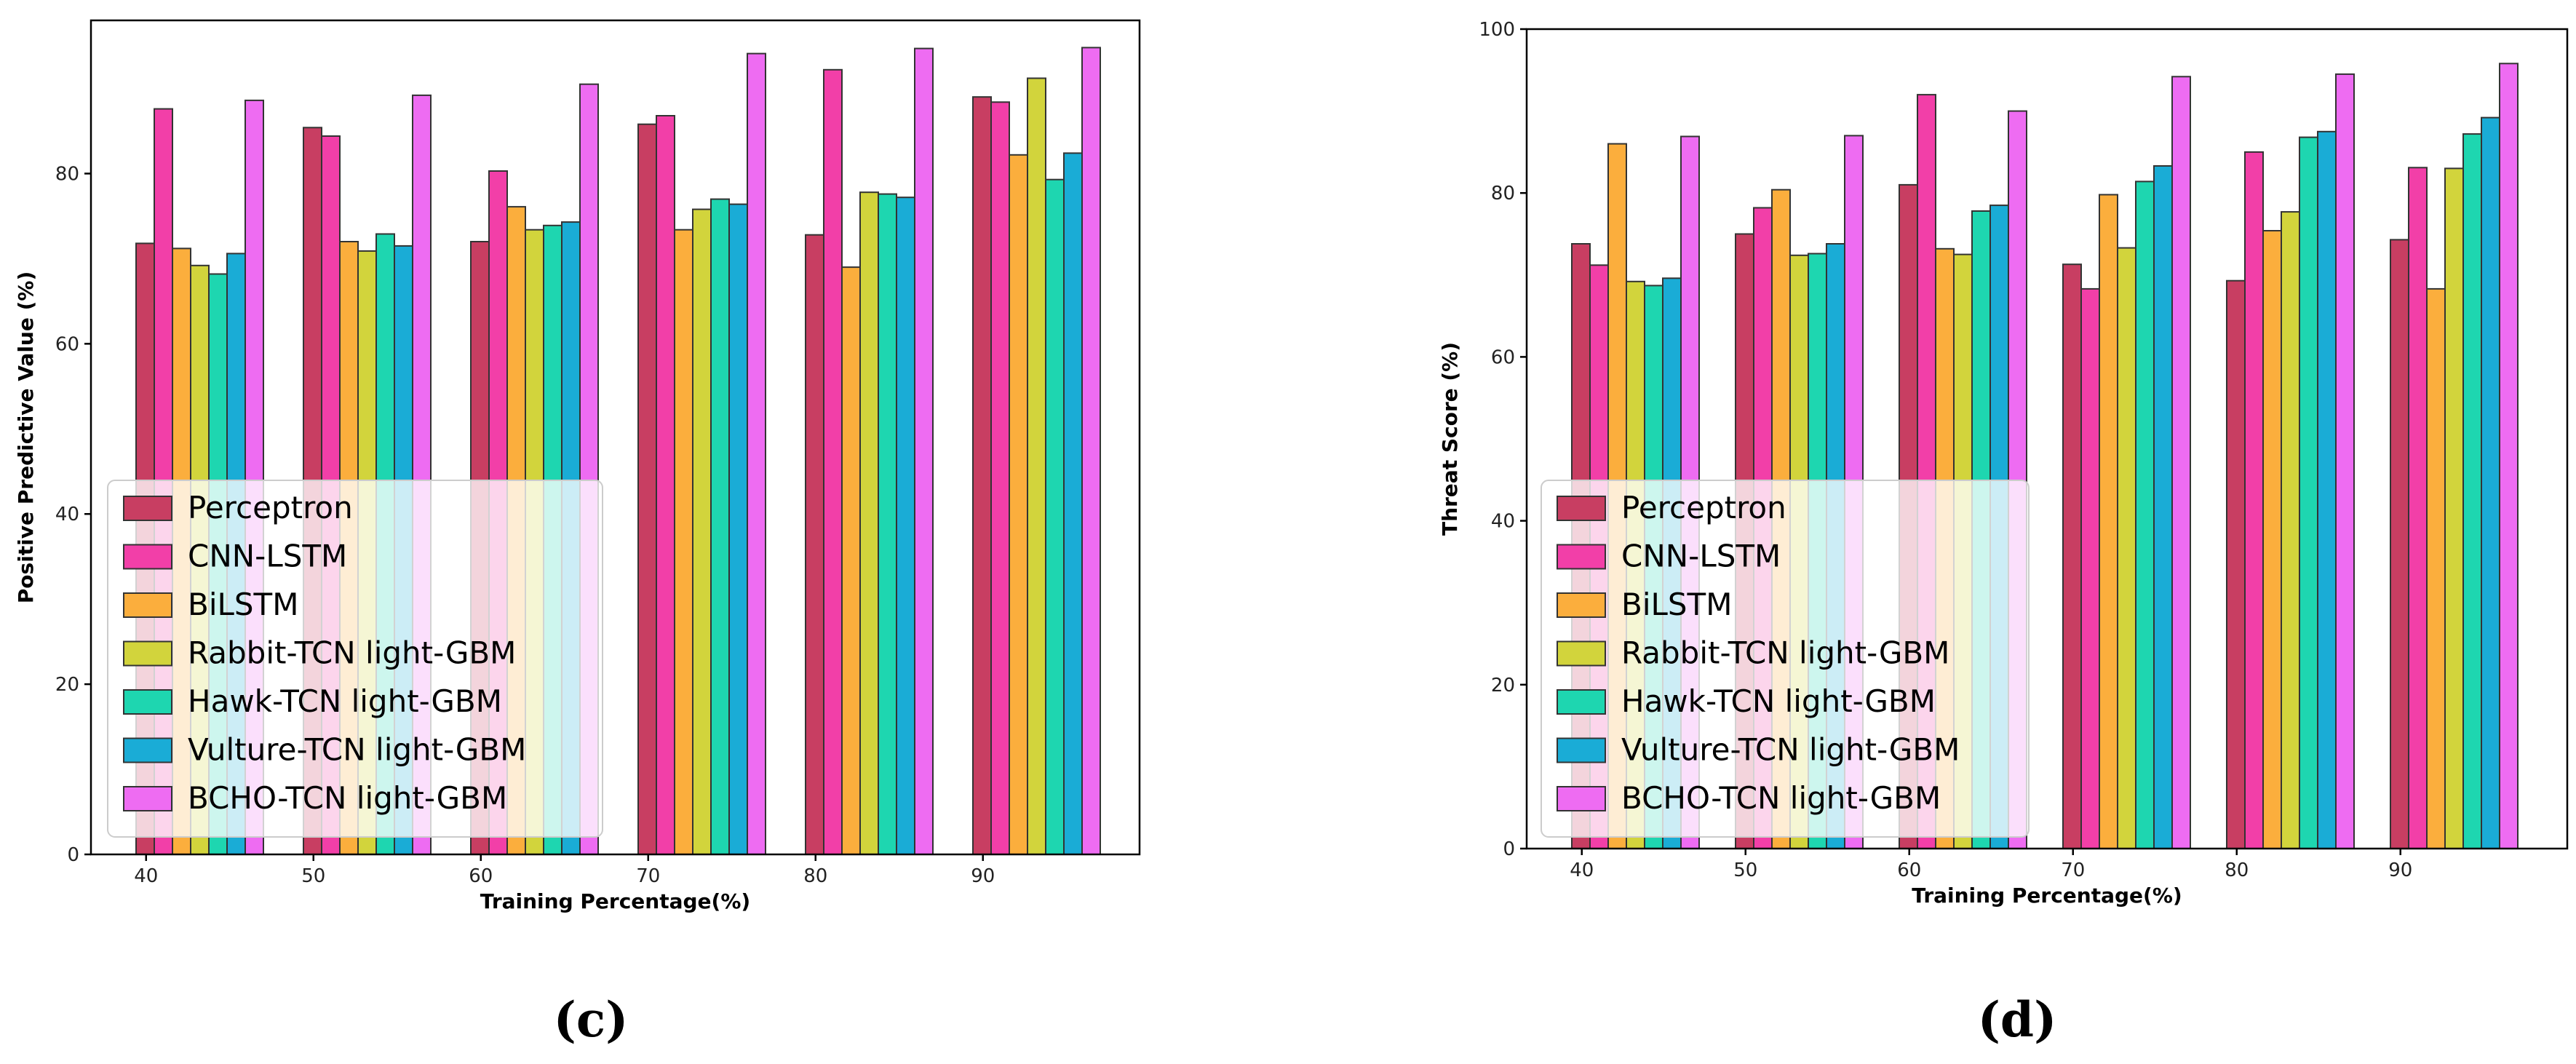 The image size is (2576, 1064). What do you see at coordinates (1450, 439) in the screenshot?
I see `y-axis-title: Threat Score (%)` at bounding box center [1450, 439].